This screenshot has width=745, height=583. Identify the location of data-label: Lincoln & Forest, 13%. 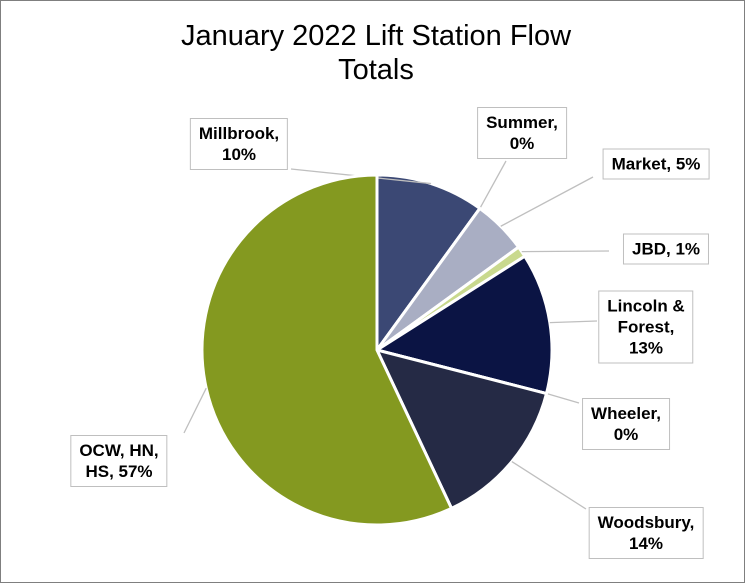
(646, 327).